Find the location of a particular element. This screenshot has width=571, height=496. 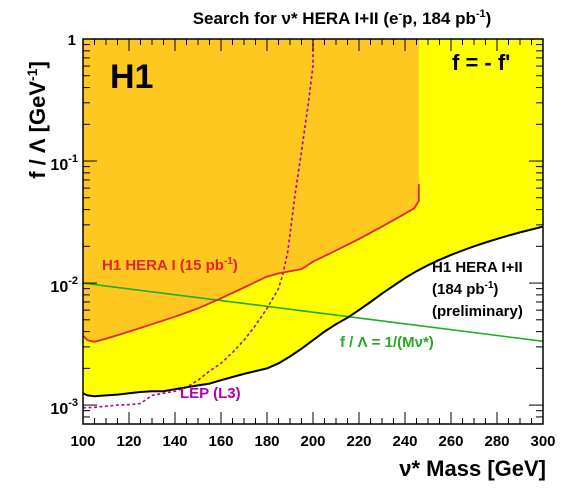

x-tick-label: 140 is located at coordinates (174, 441).